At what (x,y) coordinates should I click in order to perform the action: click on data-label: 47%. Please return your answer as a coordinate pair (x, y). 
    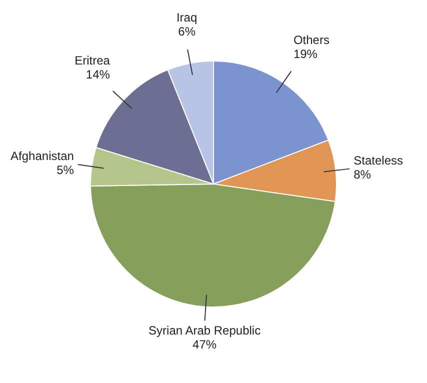
    Looking at the image, I should click on (204, 345).